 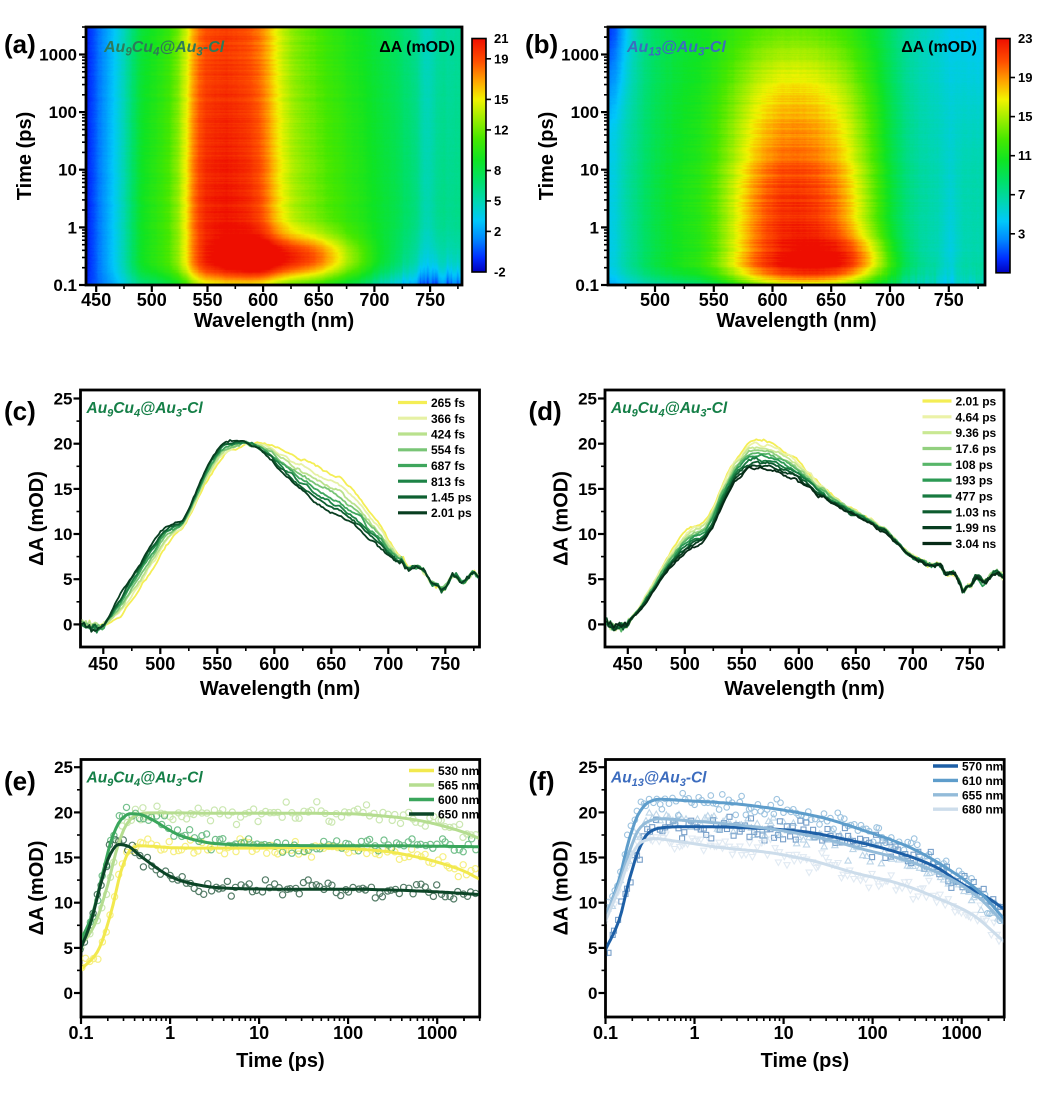 I want to click on svg-text: 813 fs, so click(x=448, y=482).